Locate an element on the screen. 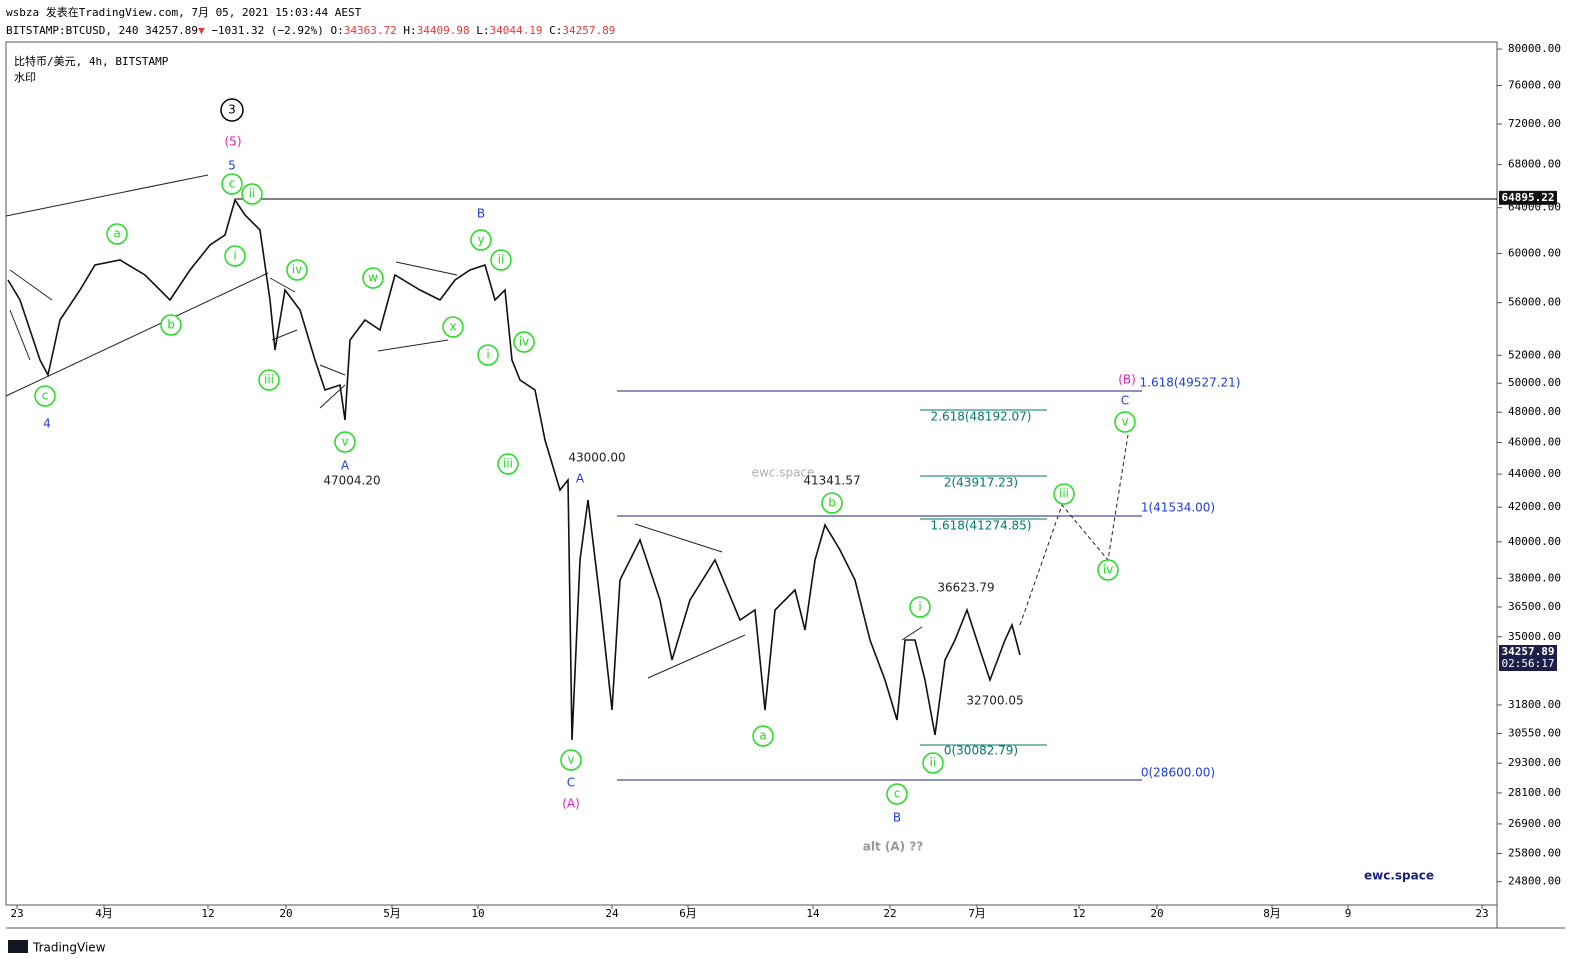  fib-label: 0(28600.00) is located at coordinates (1178, 773).